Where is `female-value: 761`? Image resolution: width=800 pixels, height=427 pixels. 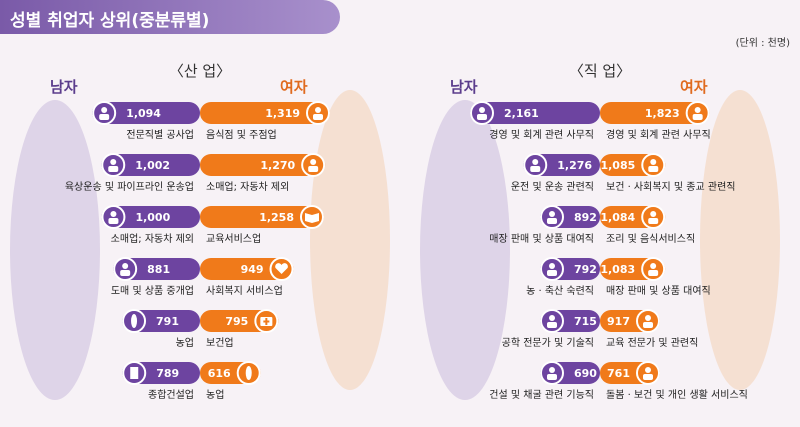
female-value: 761 is located at coordinates (618, 373).